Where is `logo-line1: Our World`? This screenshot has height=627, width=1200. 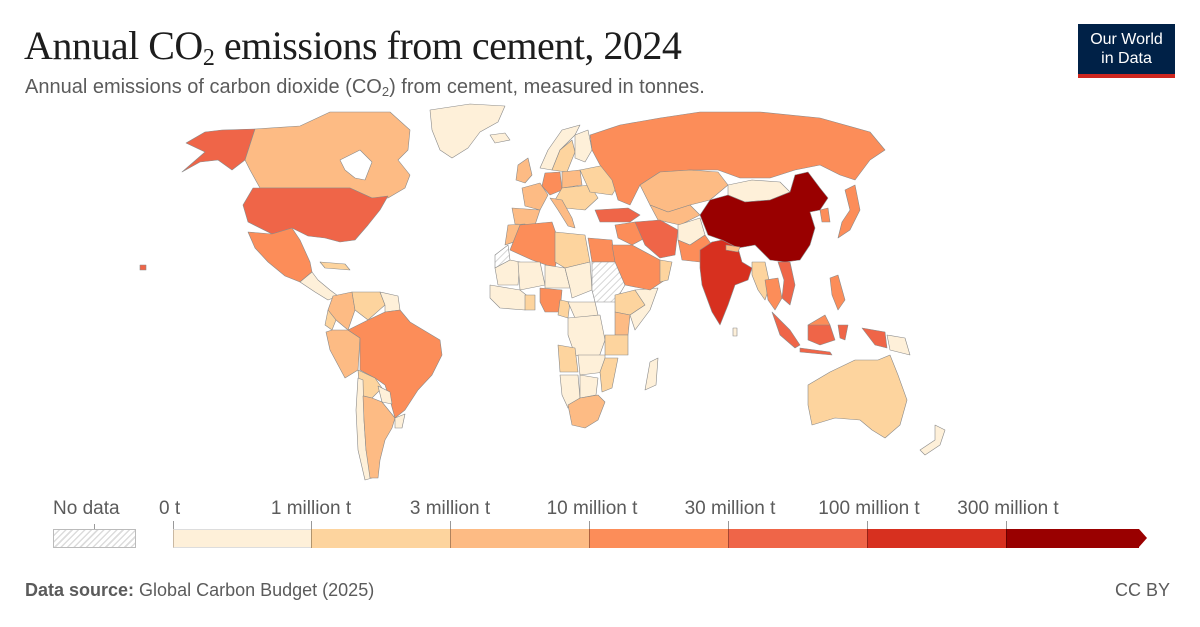
logo-line1: Our World is located at coordinates (1126, 39).